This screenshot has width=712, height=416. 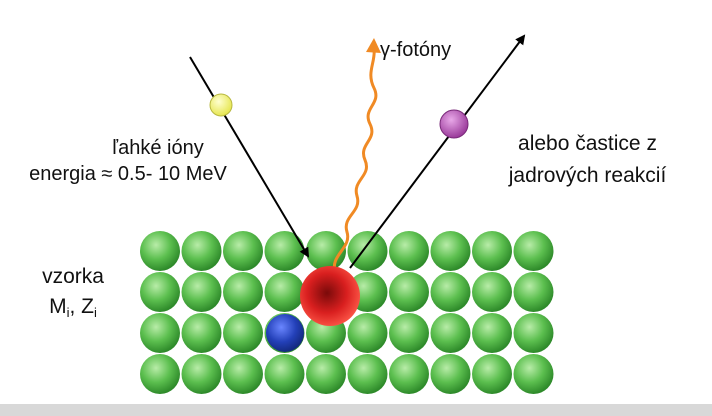 What do you see at coordinates (330, 296) in the screenshot?
I see `target-nucleus` at bounding box center [330, 296].